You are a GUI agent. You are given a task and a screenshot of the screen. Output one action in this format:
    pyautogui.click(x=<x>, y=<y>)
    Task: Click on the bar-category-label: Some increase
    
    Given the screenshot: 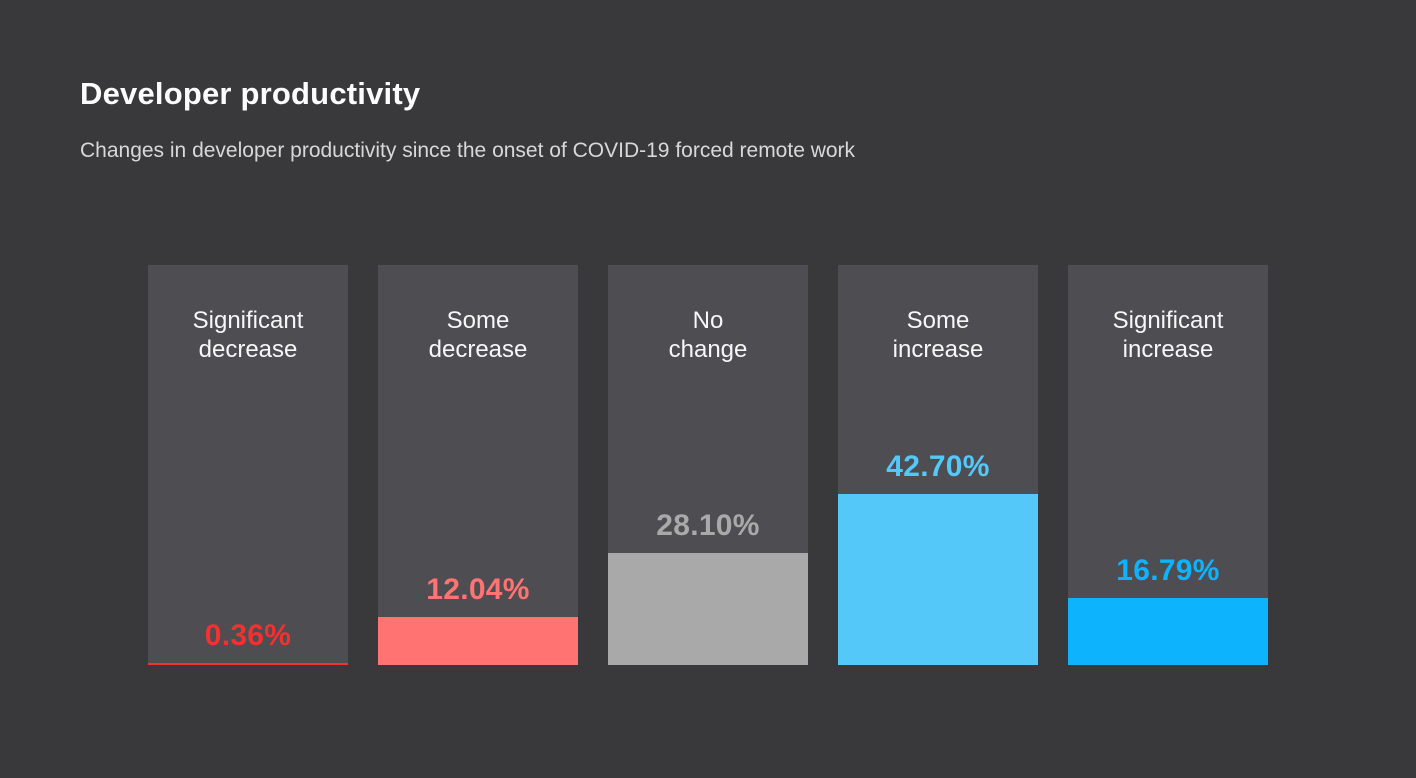 What is the action you would take?
    pyautogui.click(x=938, y=335)
    